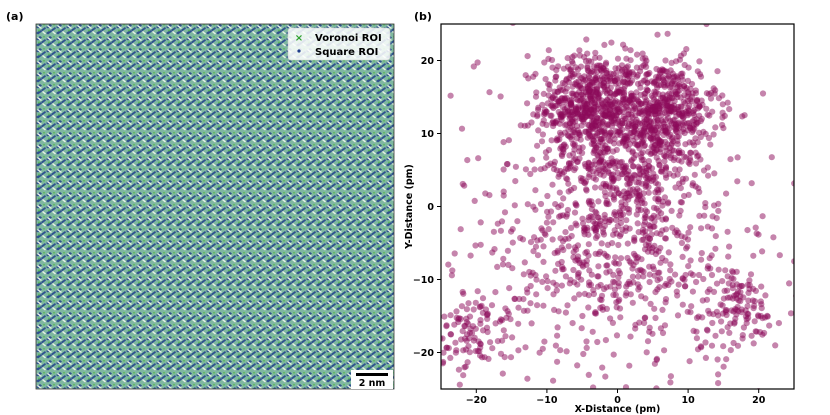 Image resolution: width=830 pixels, height=415 pixels. What do you see at coordinates (424, 280) in the screenshot?
I see `y-tick-label: −10` at bounding box center [424, 280].